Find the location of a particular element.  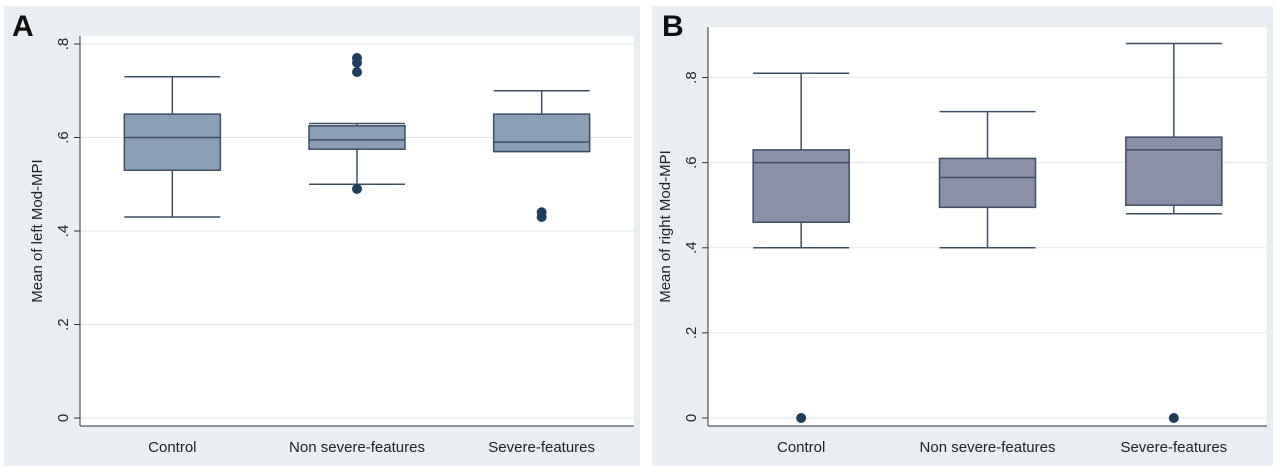

panel-a-label: A is located at coordinates (23, 26).